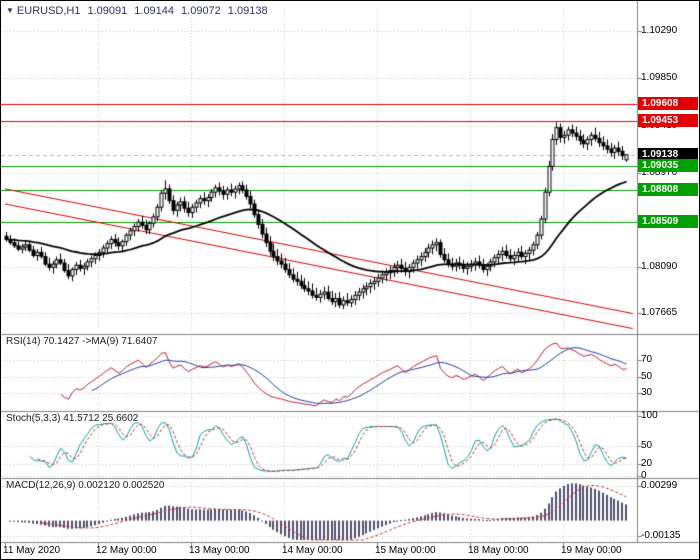  I want to click on price-level-box-support: 1.08808, so click(668, 189).